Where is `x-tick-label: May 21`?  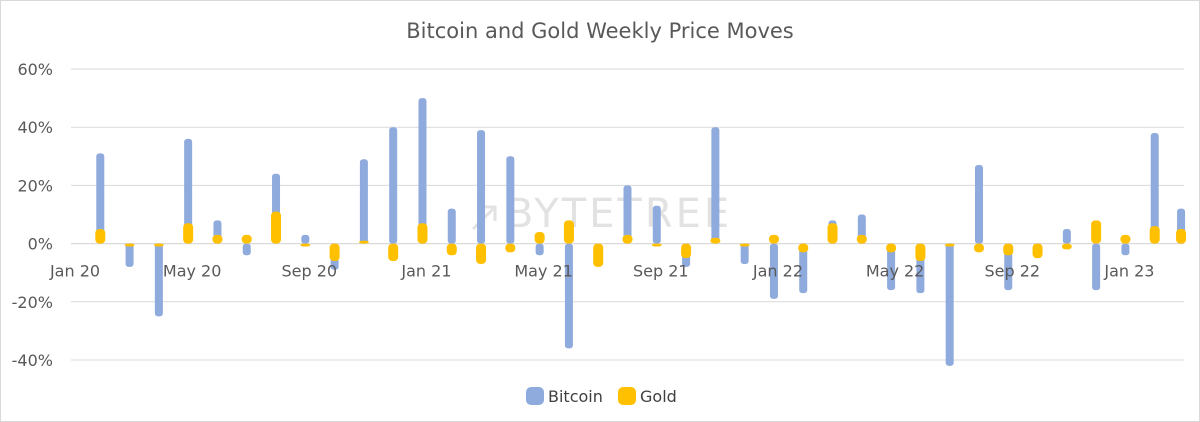
x-tick-label: May 21 is located at coordinates (543, 271).